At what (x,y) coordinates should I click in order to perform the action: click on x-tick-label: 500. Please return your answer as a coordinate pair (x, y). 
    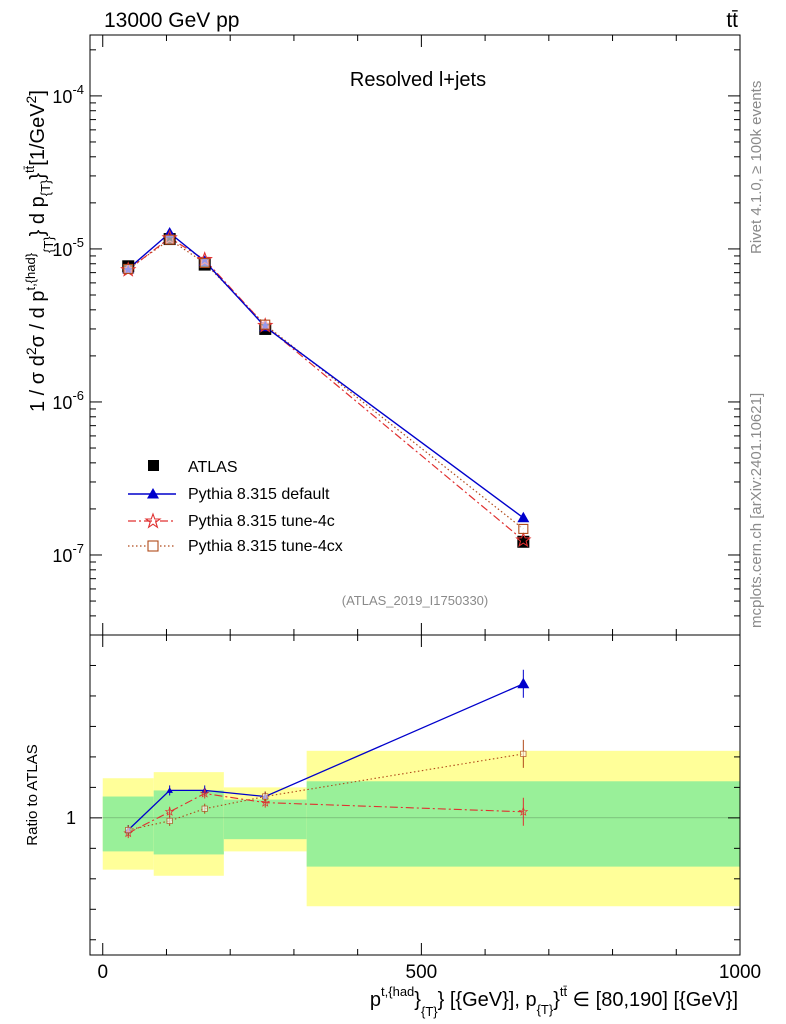
    Looking at the image, I should click on (422, 972).